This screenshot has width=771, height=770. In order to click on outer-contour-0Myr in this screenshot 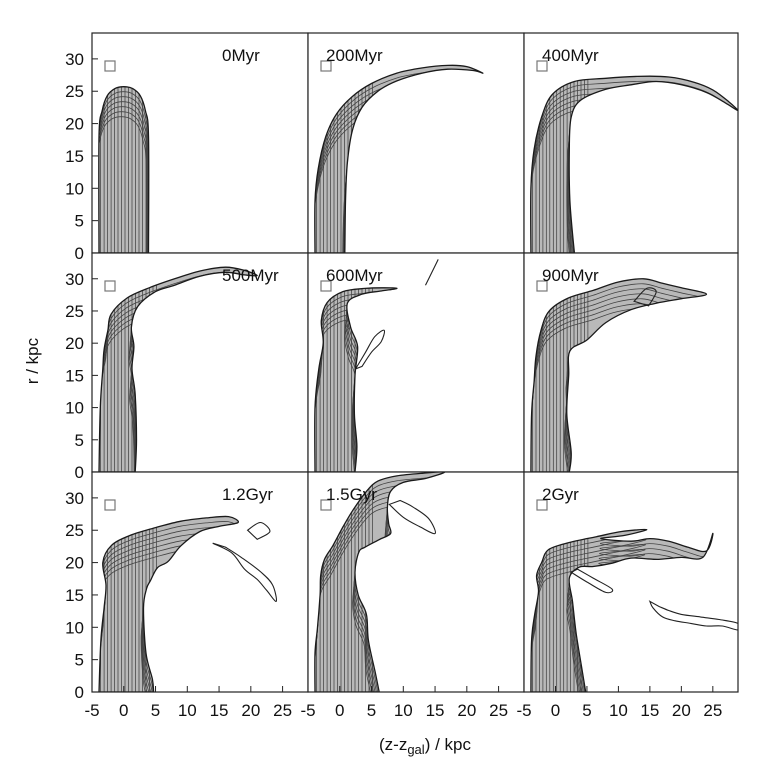, I will do `click(124, 169)`.